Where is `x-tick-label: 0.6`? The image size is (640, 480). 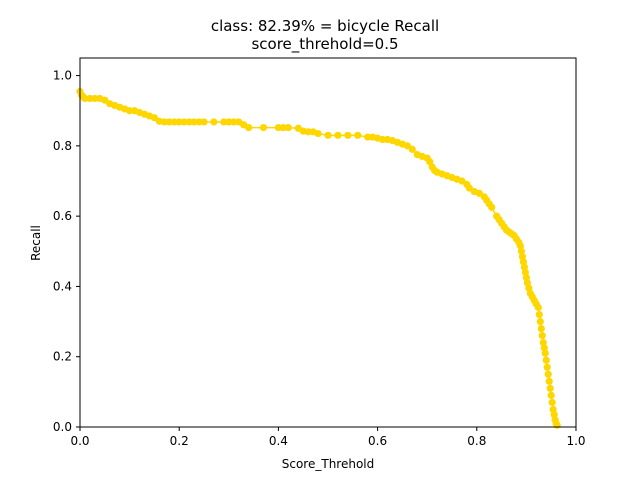
x-tick-label: 0.6 is located at coordinates (377, 441).